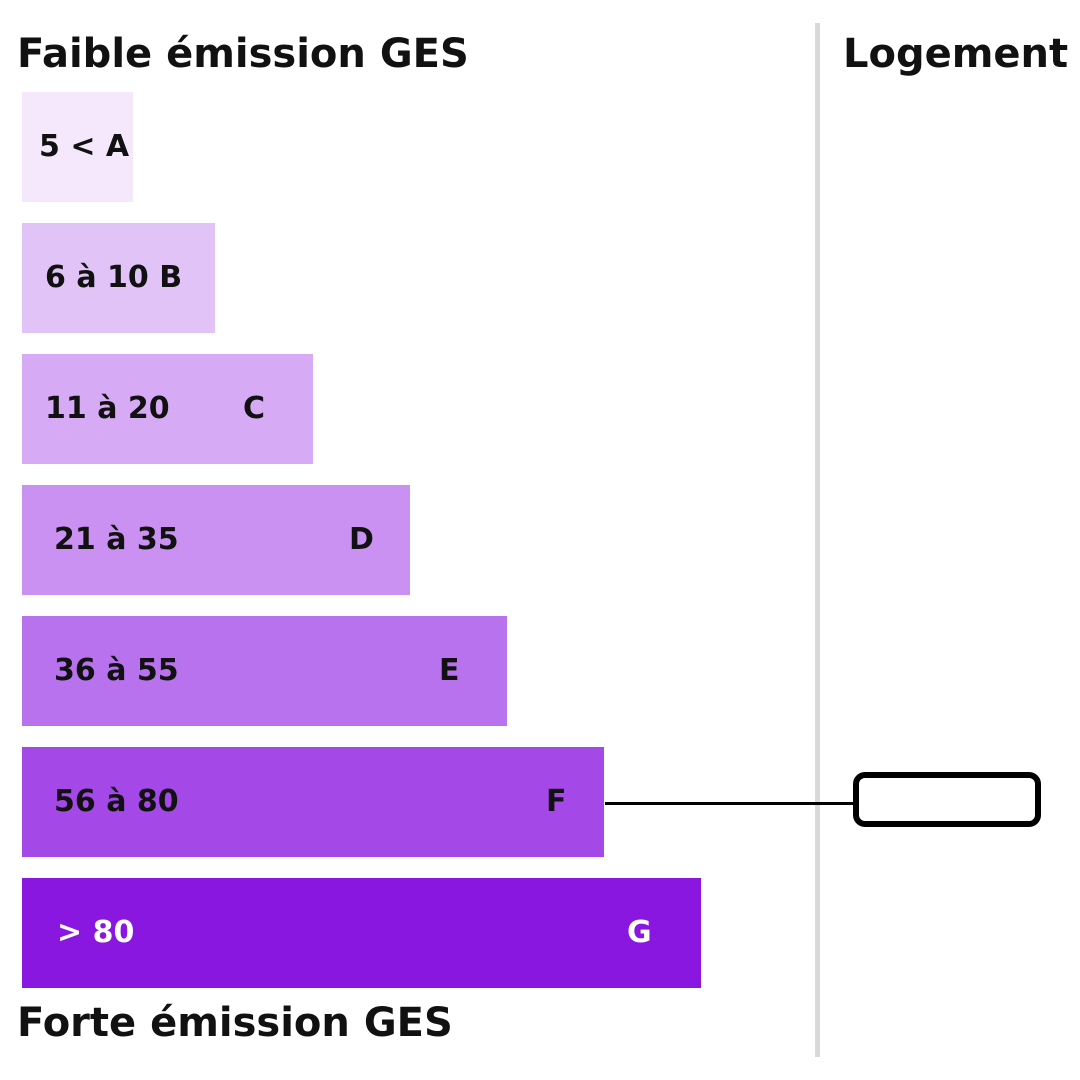  I want to click on ges-bar-class-letter: F, so click(556, 801).